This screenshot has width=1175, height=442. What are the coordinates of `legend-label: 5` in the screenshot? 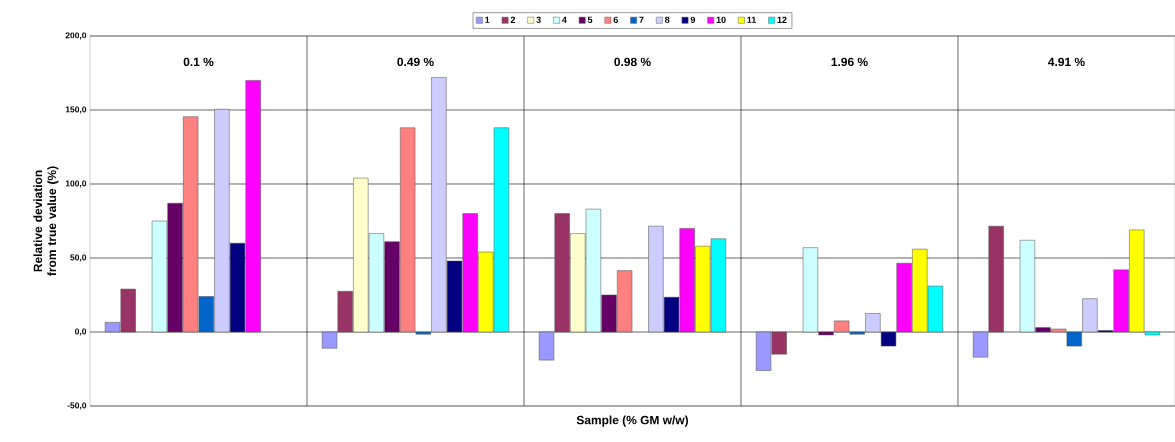 It's located at (590, 19).